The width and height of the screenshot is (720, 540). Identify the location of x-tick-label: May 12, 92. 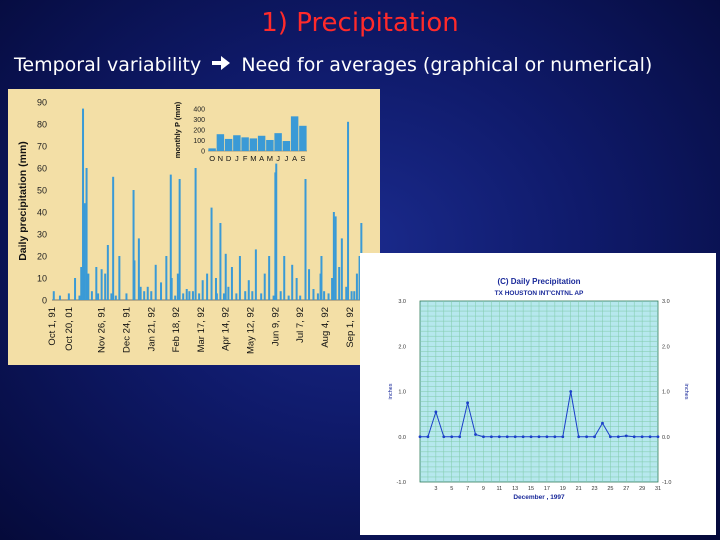
(251, 330).